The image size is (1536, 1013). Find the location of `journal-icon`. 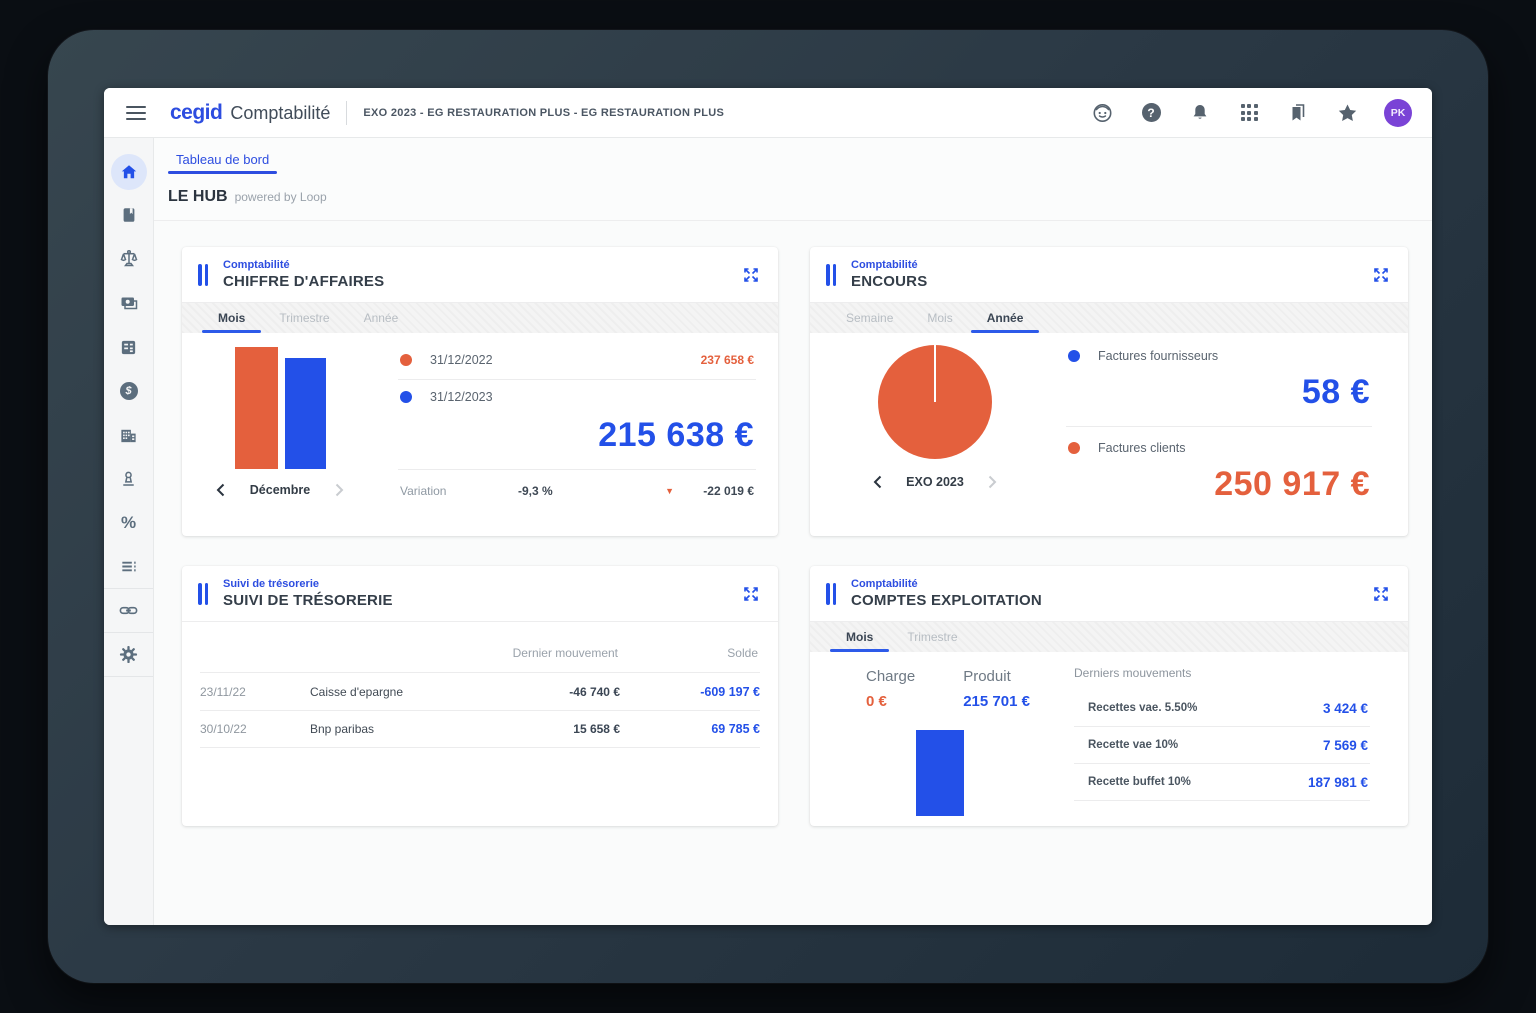

journal-icon is located at coordinates (128, 215).